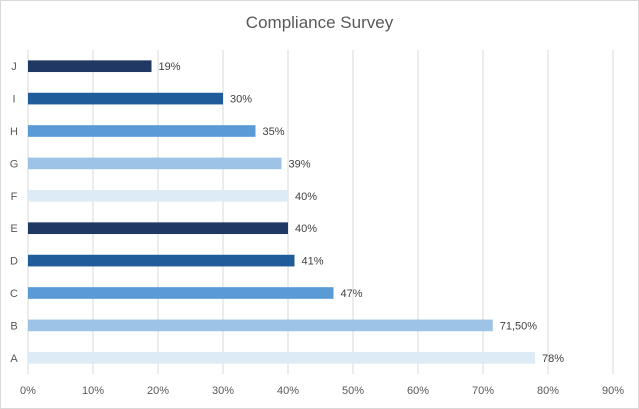 This screenshot has width=639, height=409. What do you see at coordinates (13, 100) in the screenshot?
I see `y-tick-label: I` at bounding box center [13, 100].